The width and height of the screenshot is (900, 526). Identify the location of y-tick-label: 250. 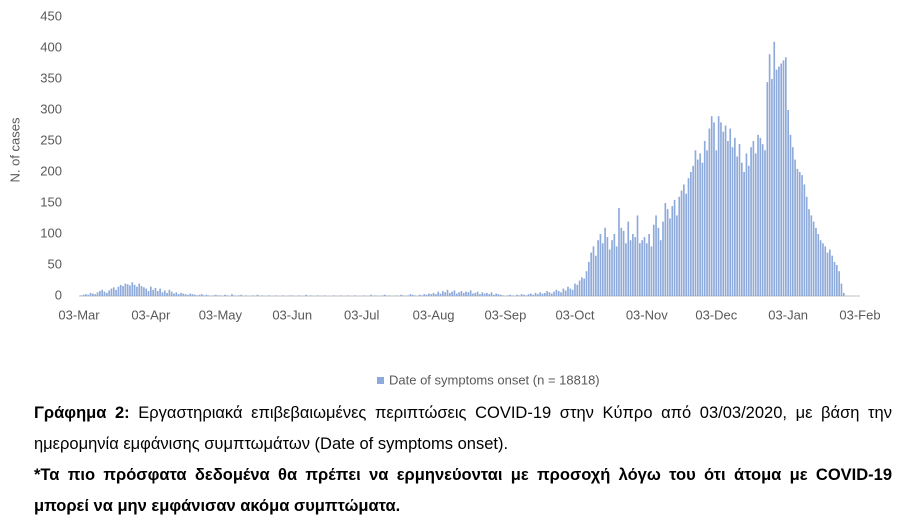
(51, 139).